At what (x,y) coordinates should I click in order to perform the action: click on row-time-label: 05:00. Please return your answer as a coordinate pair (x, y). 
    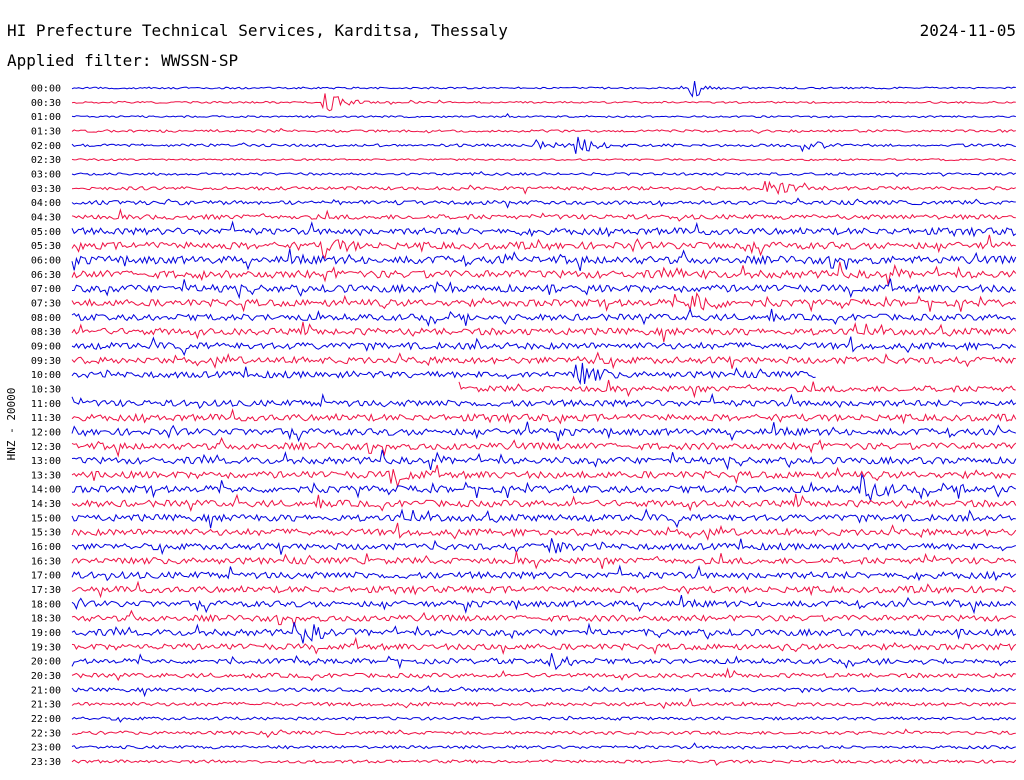
    Looking at the image, I should click on (46, 232).